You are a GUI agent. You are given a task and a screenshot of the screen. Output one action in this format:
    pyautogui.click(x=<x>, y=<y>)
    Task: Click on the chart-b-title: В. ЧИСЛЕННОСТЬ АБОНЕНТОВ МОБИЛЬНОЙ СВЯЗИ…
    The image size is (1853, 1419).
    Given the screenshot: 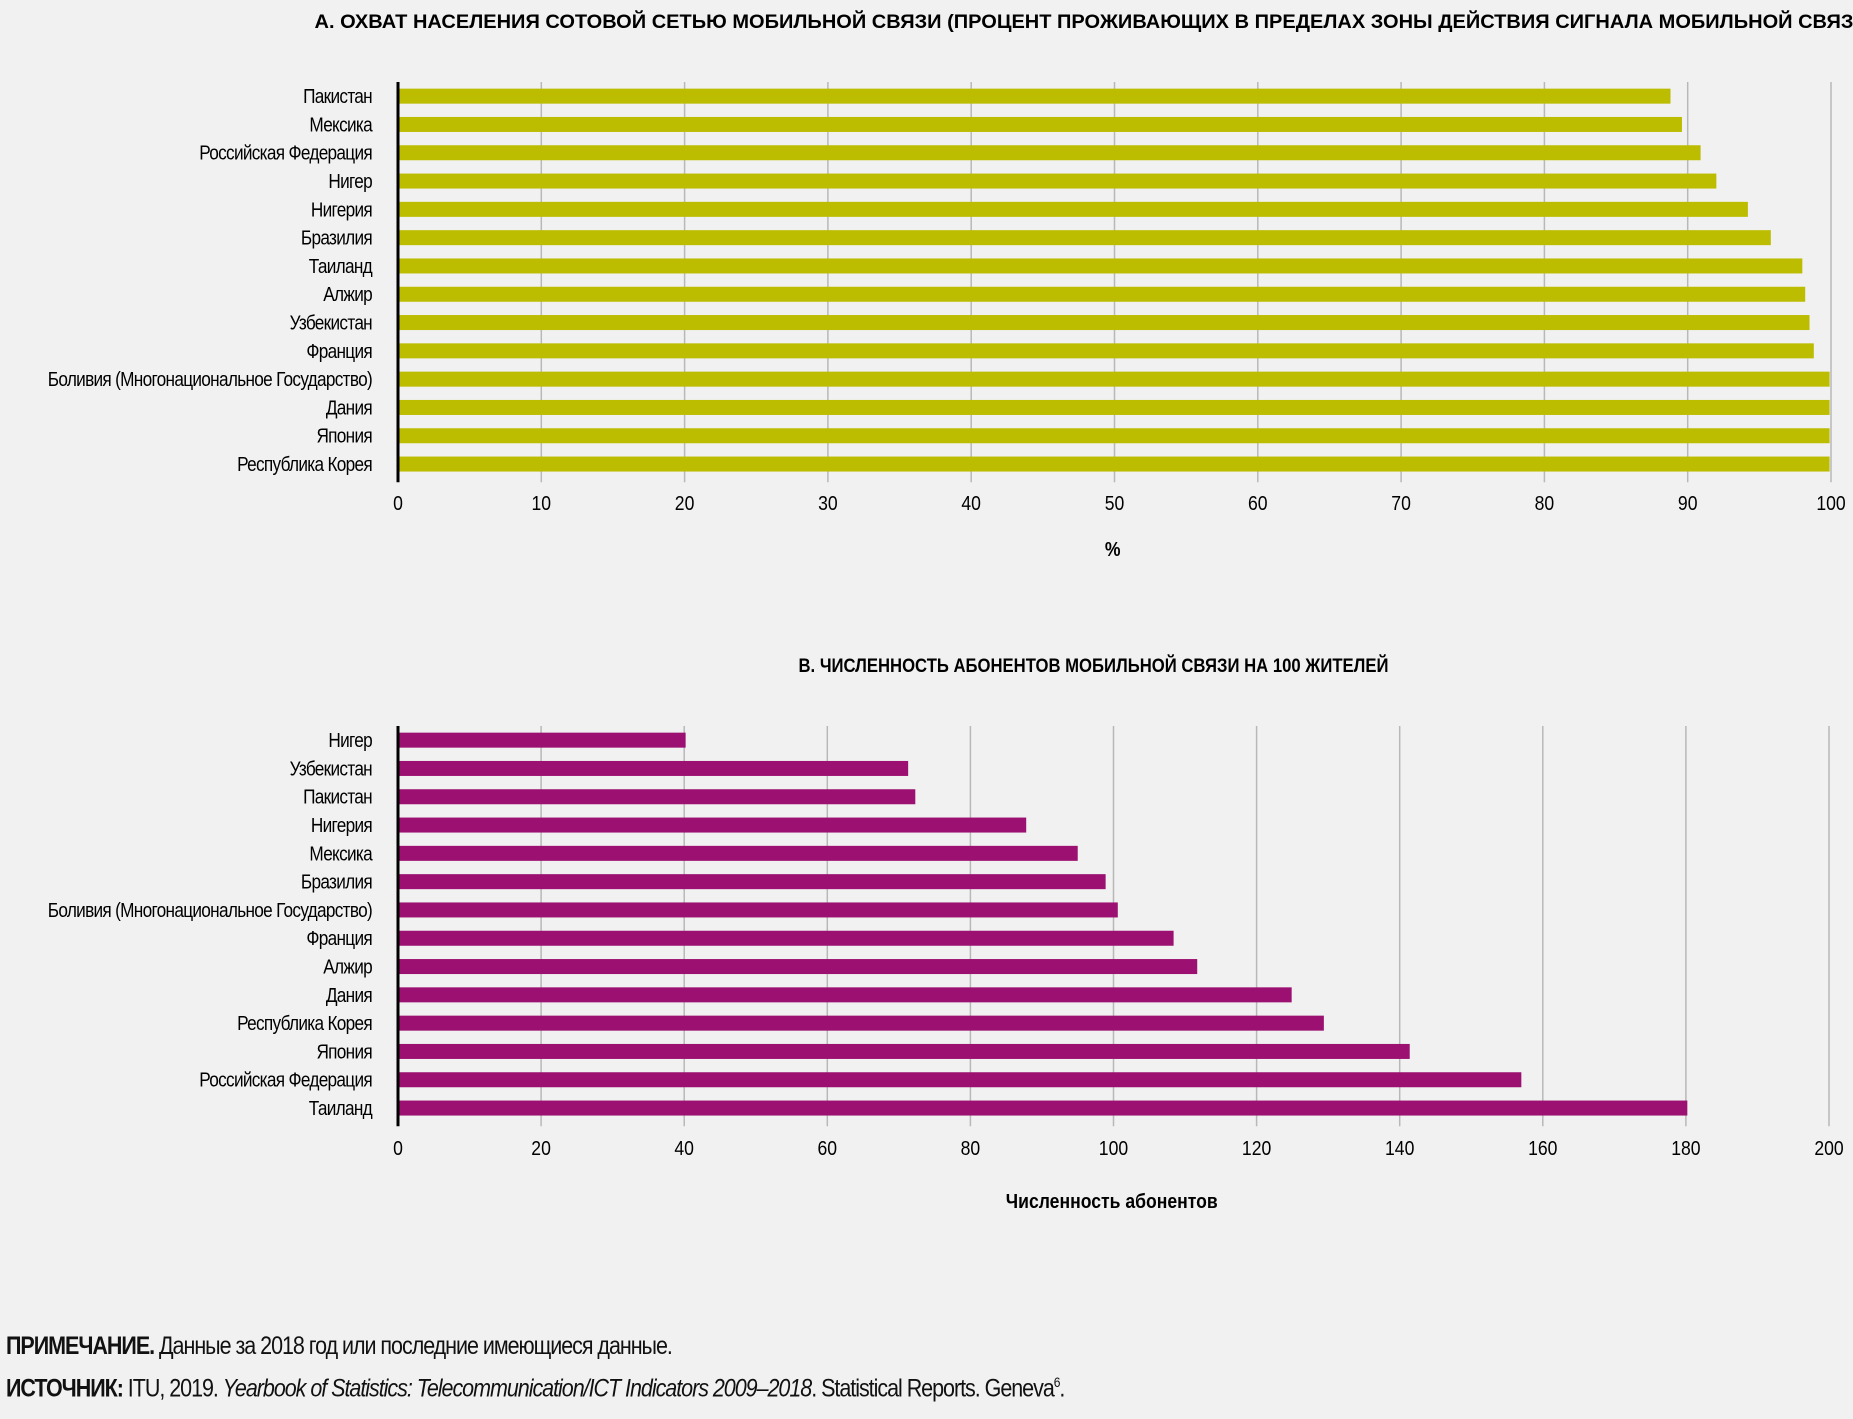 What is the action you would take?
    pyautogui.click(x=1094, y=666)
    